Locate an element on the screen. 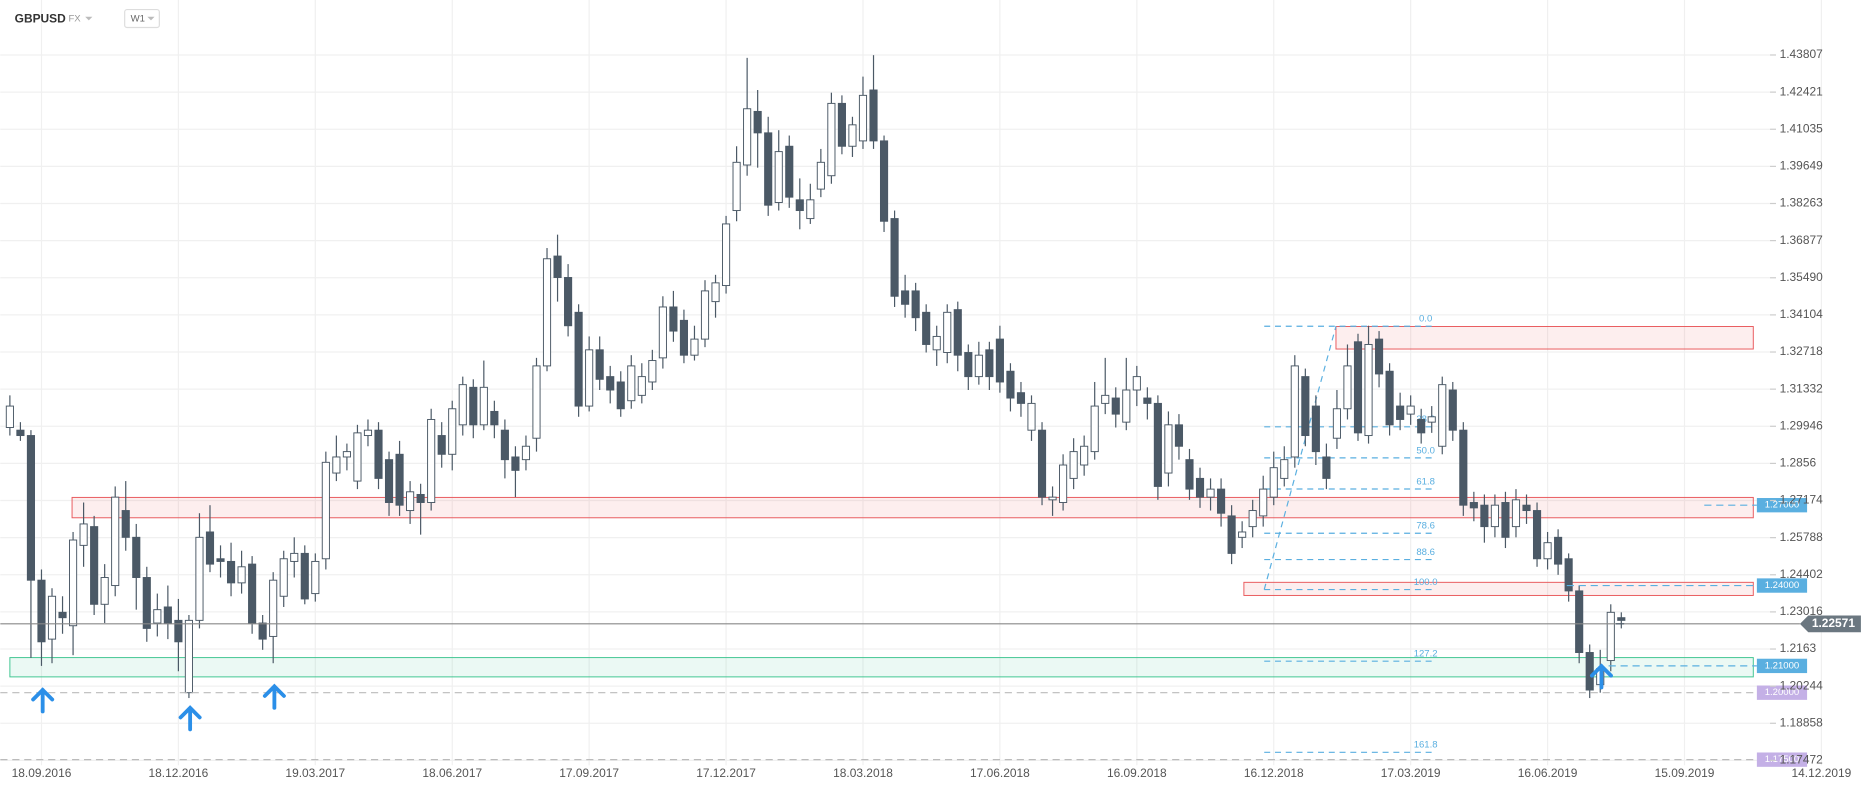 This screenshot has height=788, width=1866. fib-label: 38.2 is located at coordinates (1425, 419).